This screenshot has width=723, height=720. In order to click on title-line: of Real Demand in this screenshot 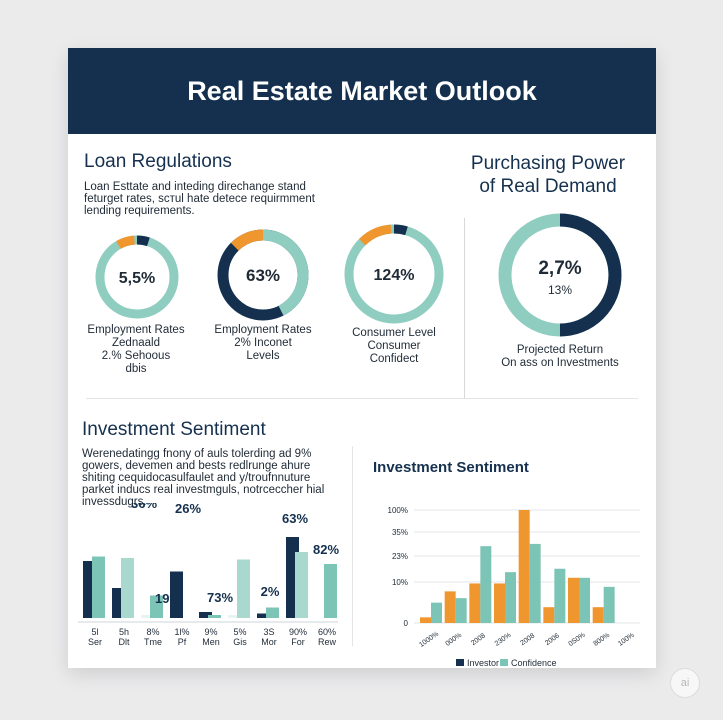, I will do `click(548, 186)`.